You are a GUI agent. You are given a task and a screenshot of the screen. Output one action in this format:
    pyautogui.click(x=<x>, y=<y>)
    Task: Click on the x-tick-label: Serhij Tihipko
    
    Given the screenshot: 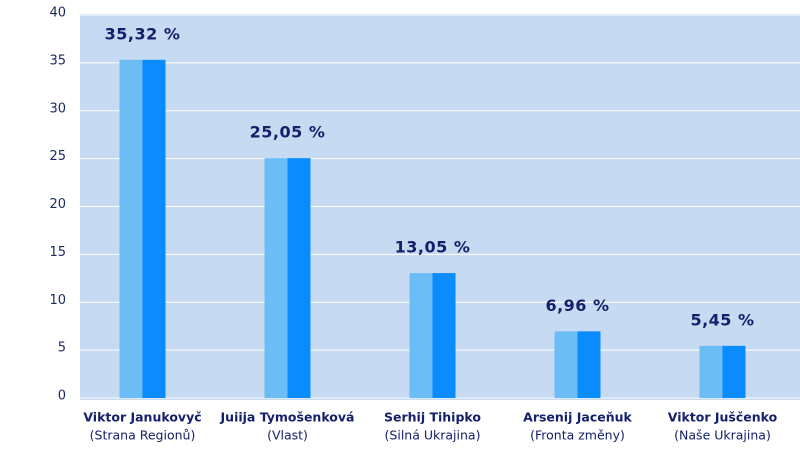 What is the action you would take?
    pyautogui.click(x=432, y=417)
    